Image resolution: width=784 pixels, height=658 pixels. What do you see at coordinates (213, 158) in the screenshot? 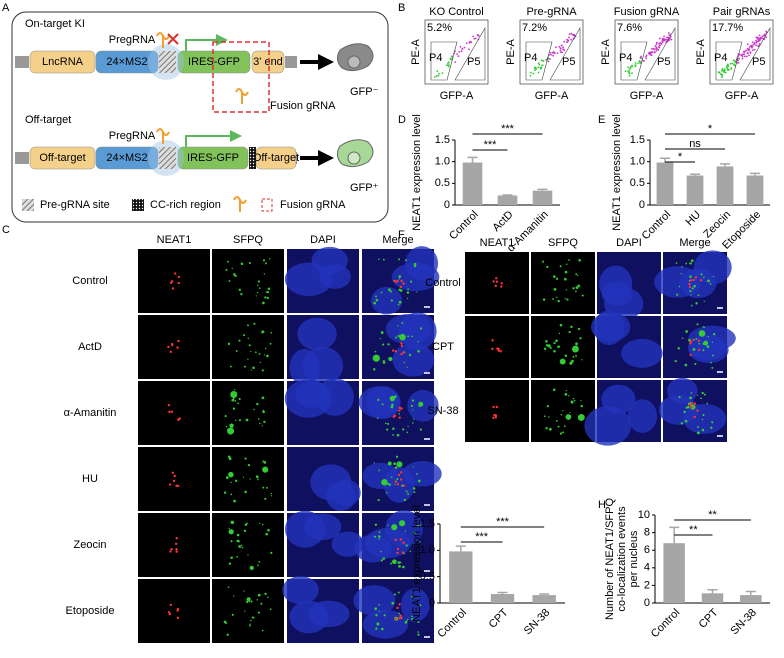
I see `element-label: IRES-GFP` at bounding box center [213, 158].